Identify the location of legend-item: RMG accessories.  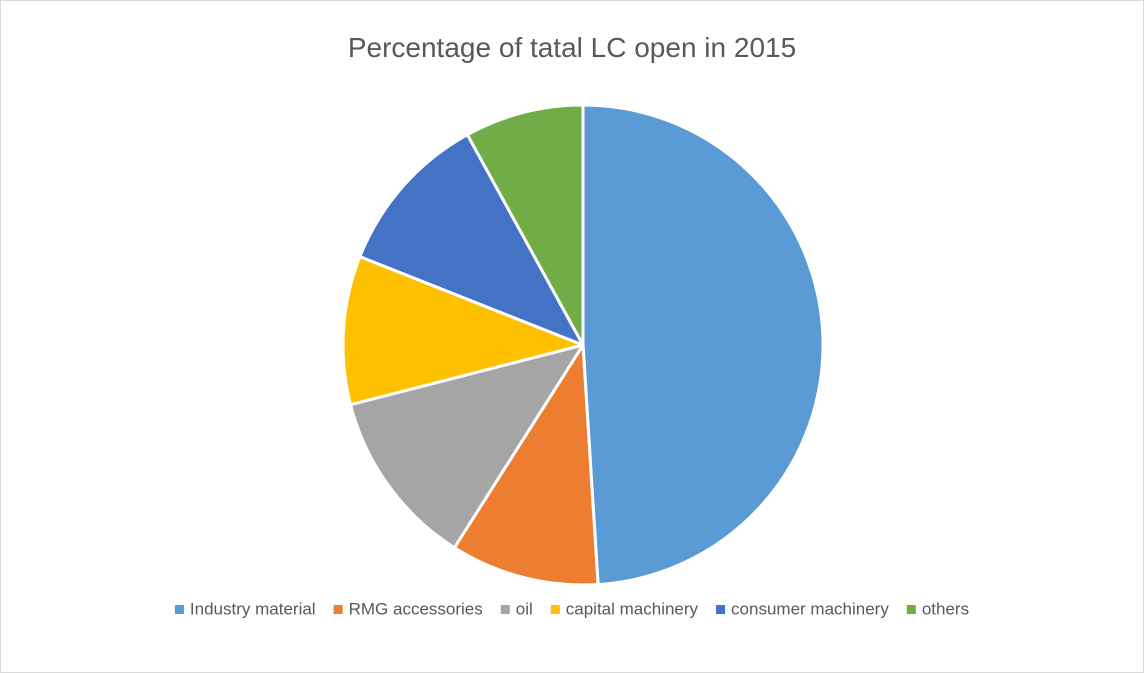
(408, 608).